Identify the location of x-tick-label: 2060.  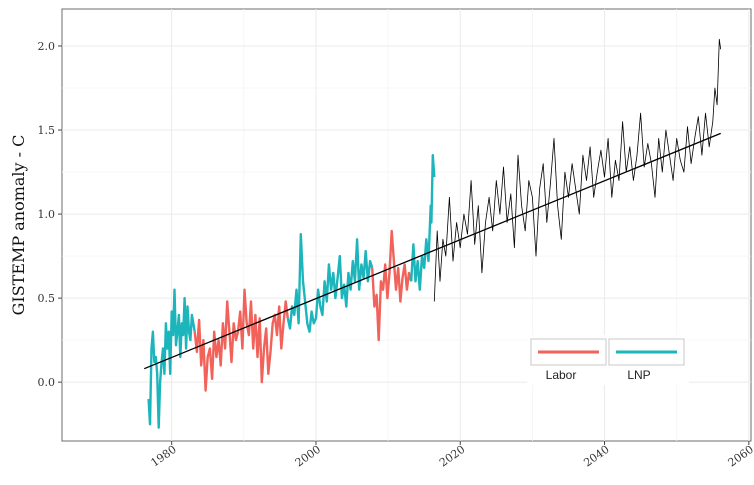
(740, 456).